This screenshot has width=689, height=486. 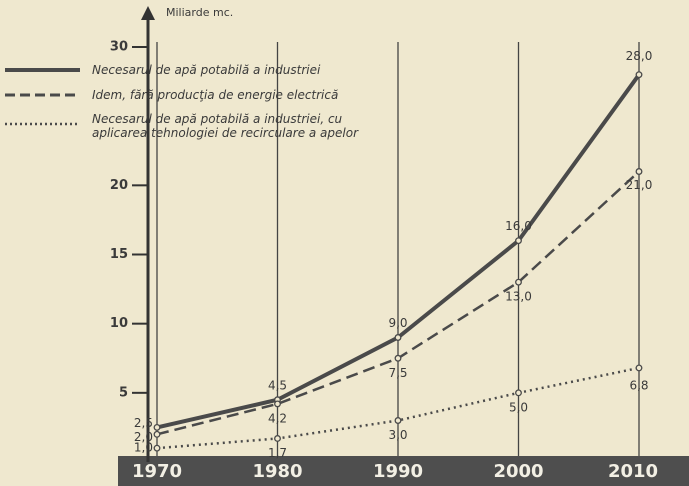 I want to click on value-label: 16,0, so click(x=518, y=226).